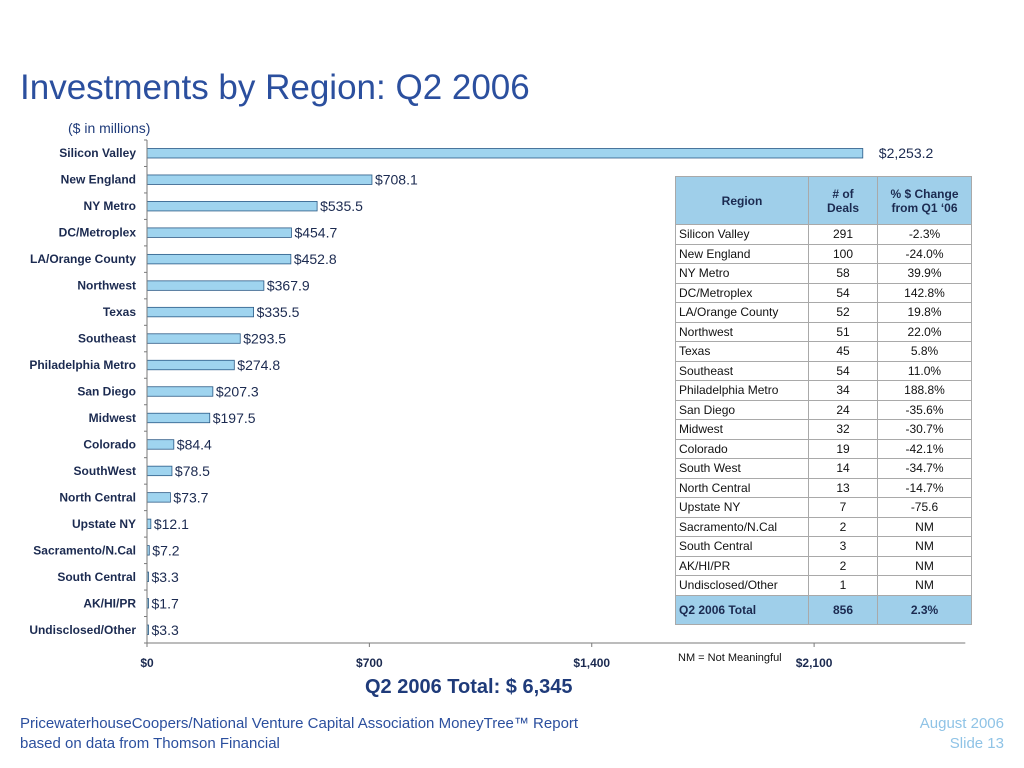 The height and width of the screenshot is (768, 1024). Describe the element at coordinates (742, 585) in the screenshot. I see `cell-region: Undisclosed/Other` at that location.